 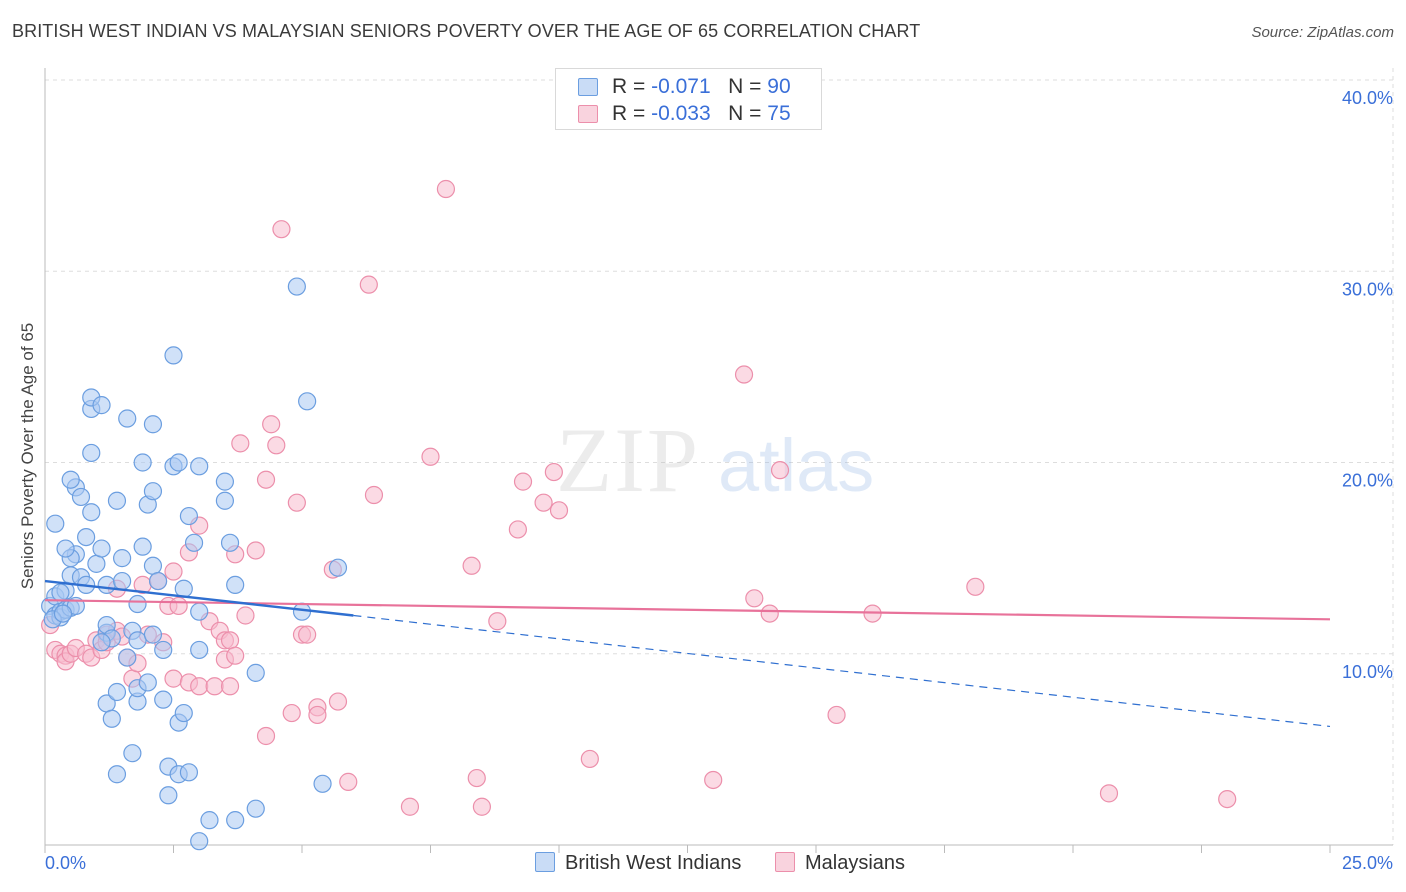 I want to click on y-tick-label-3: 40.0%, so click(x=1367, y=98).